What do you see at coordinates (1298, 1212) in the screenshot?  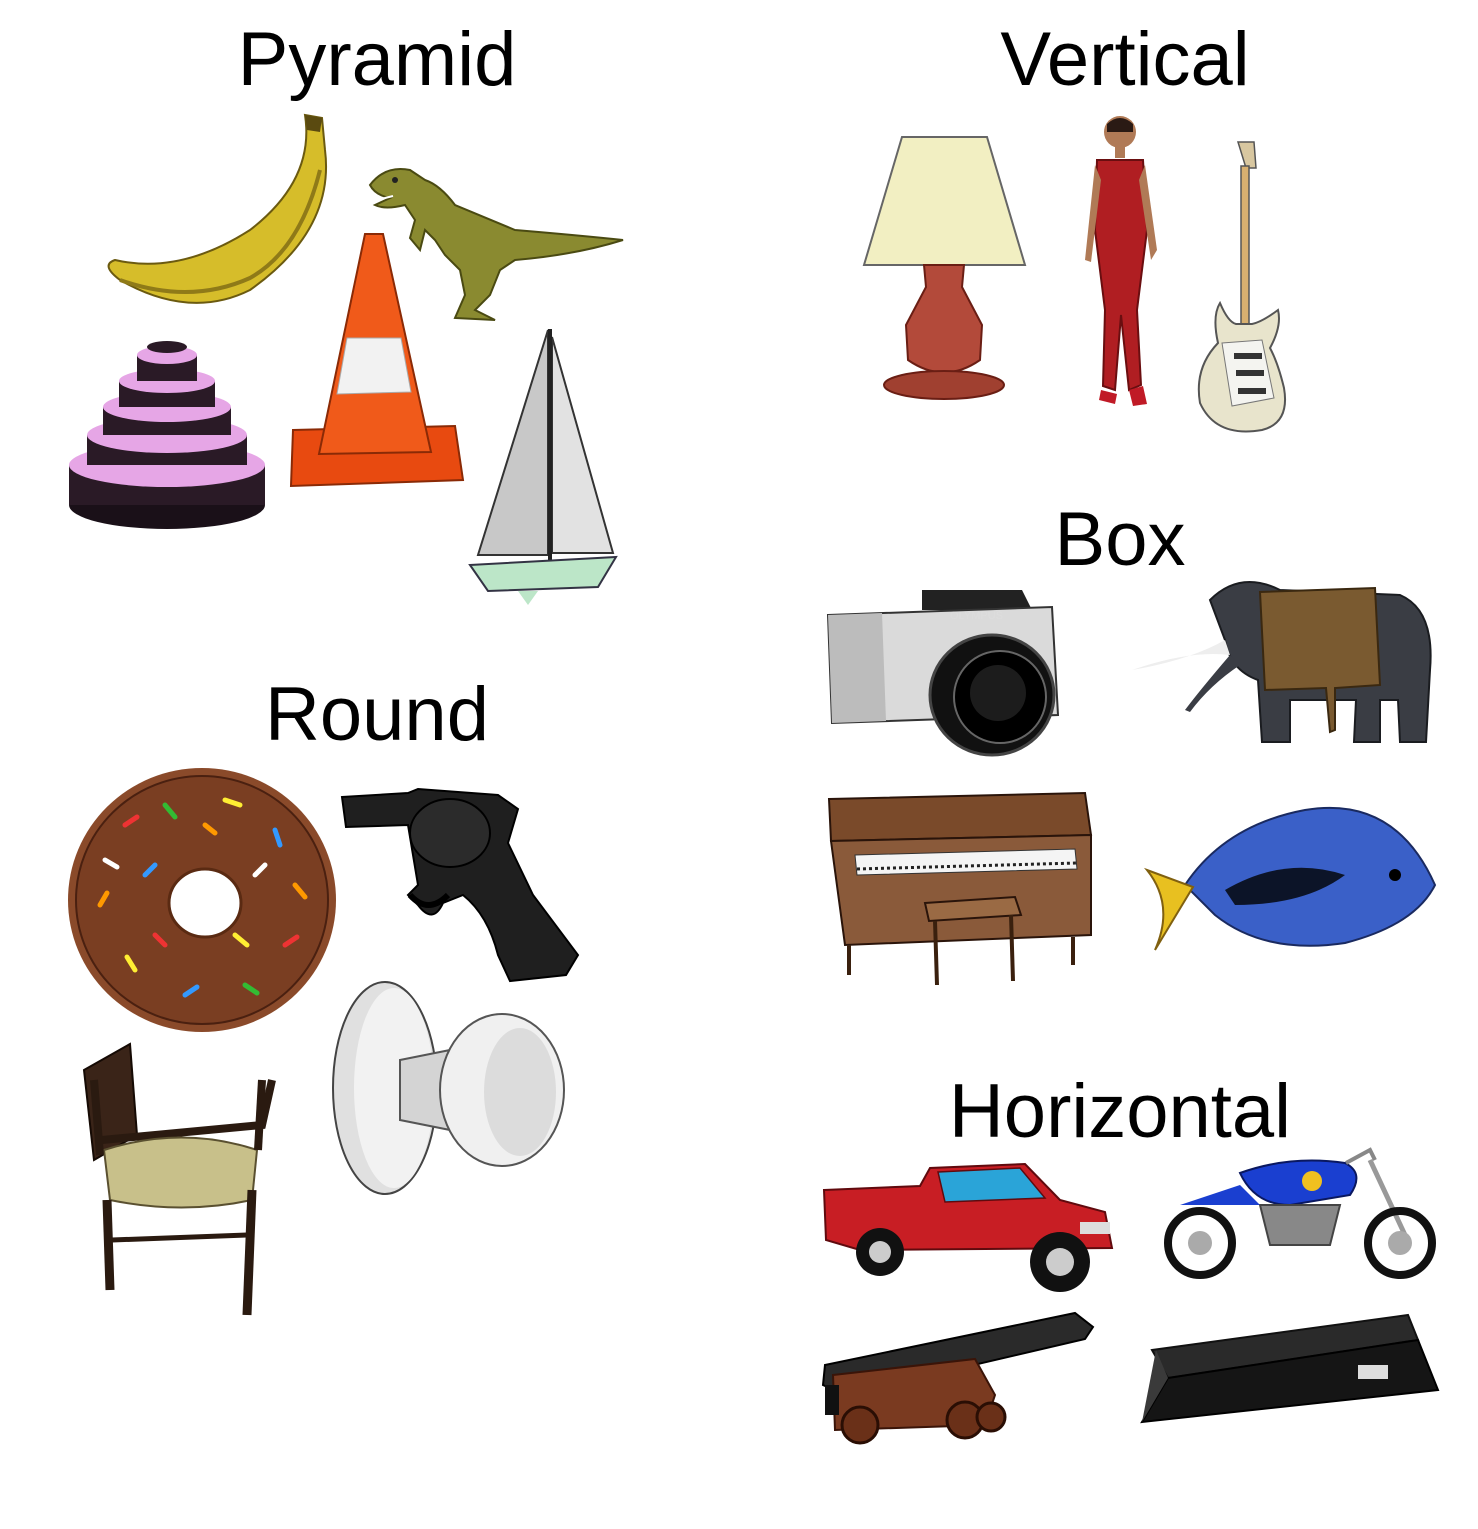 I see `motorcycle-icon` at bounding box center [1298, 1212].